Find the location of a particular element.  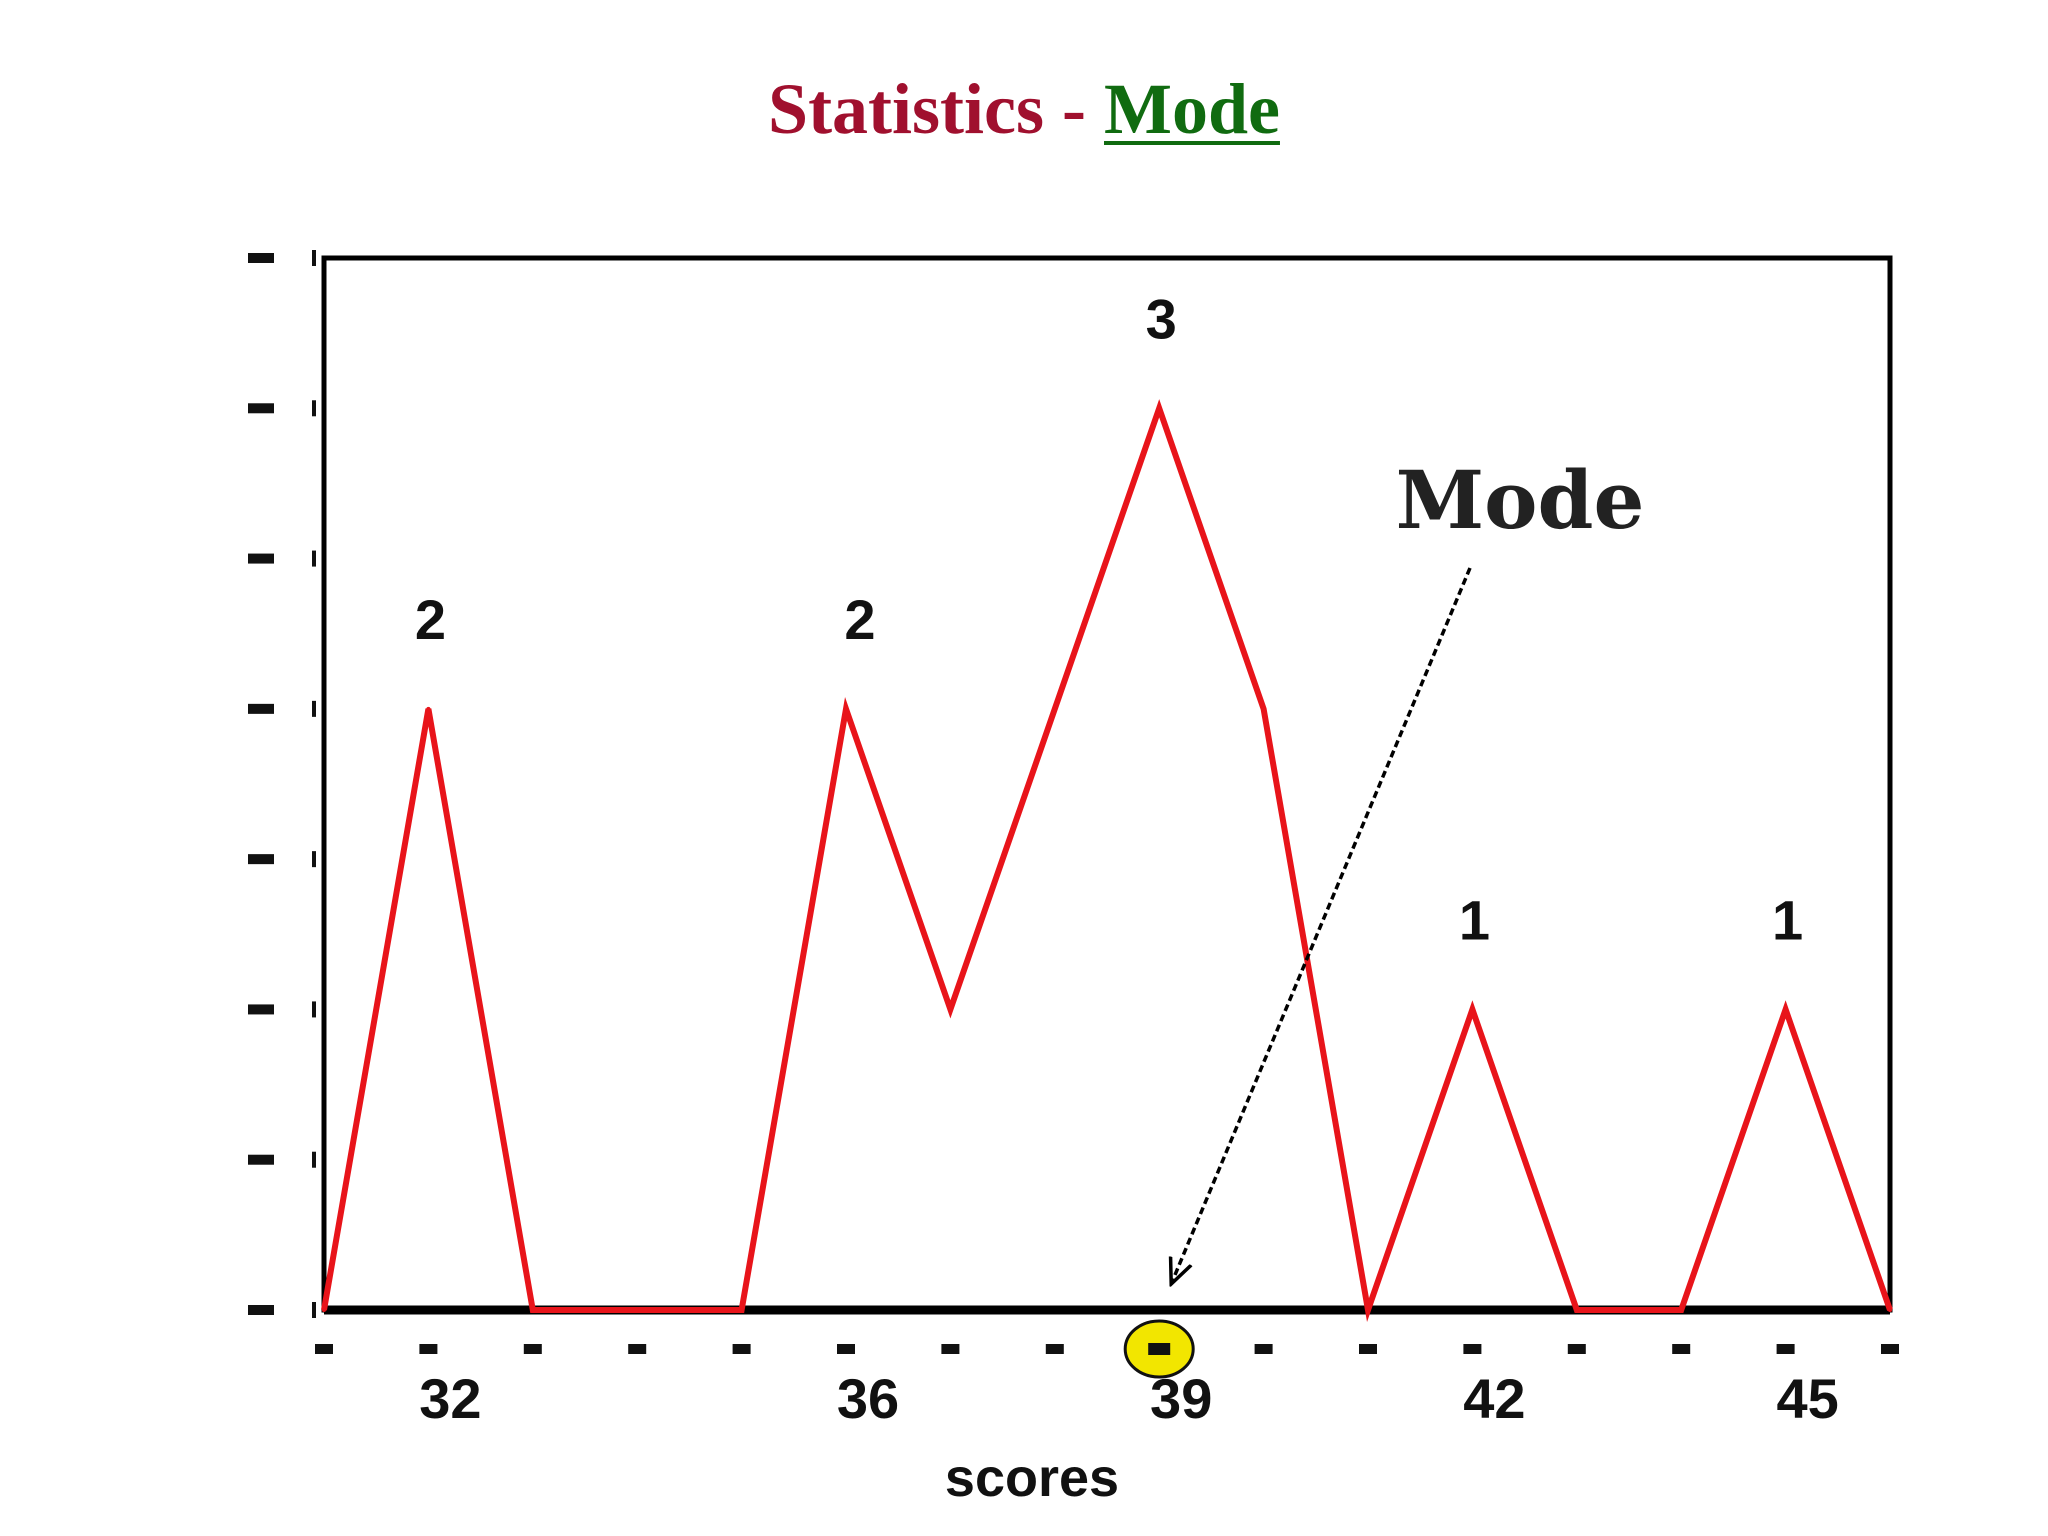

score-label: 42 is located at coordinates (1494, 1398).